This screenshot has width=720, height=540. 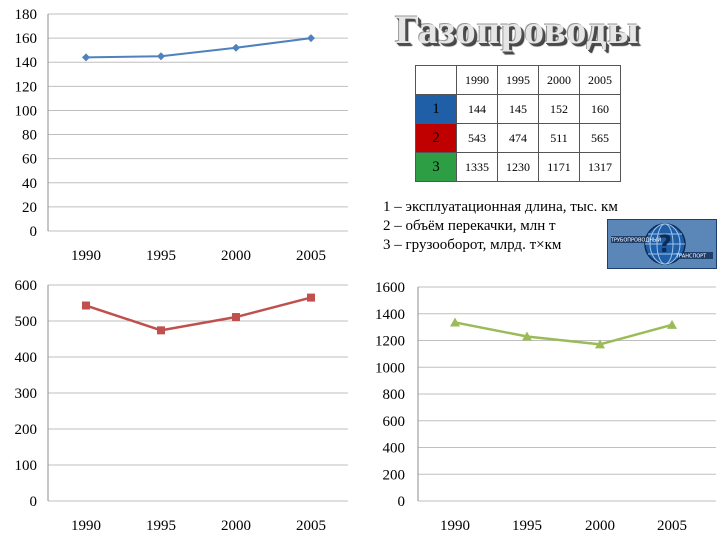 What do you see at coordinates (26, 15) in the screenshot?
I see `y-tick-label: 180` at bounding box center [26, 15].